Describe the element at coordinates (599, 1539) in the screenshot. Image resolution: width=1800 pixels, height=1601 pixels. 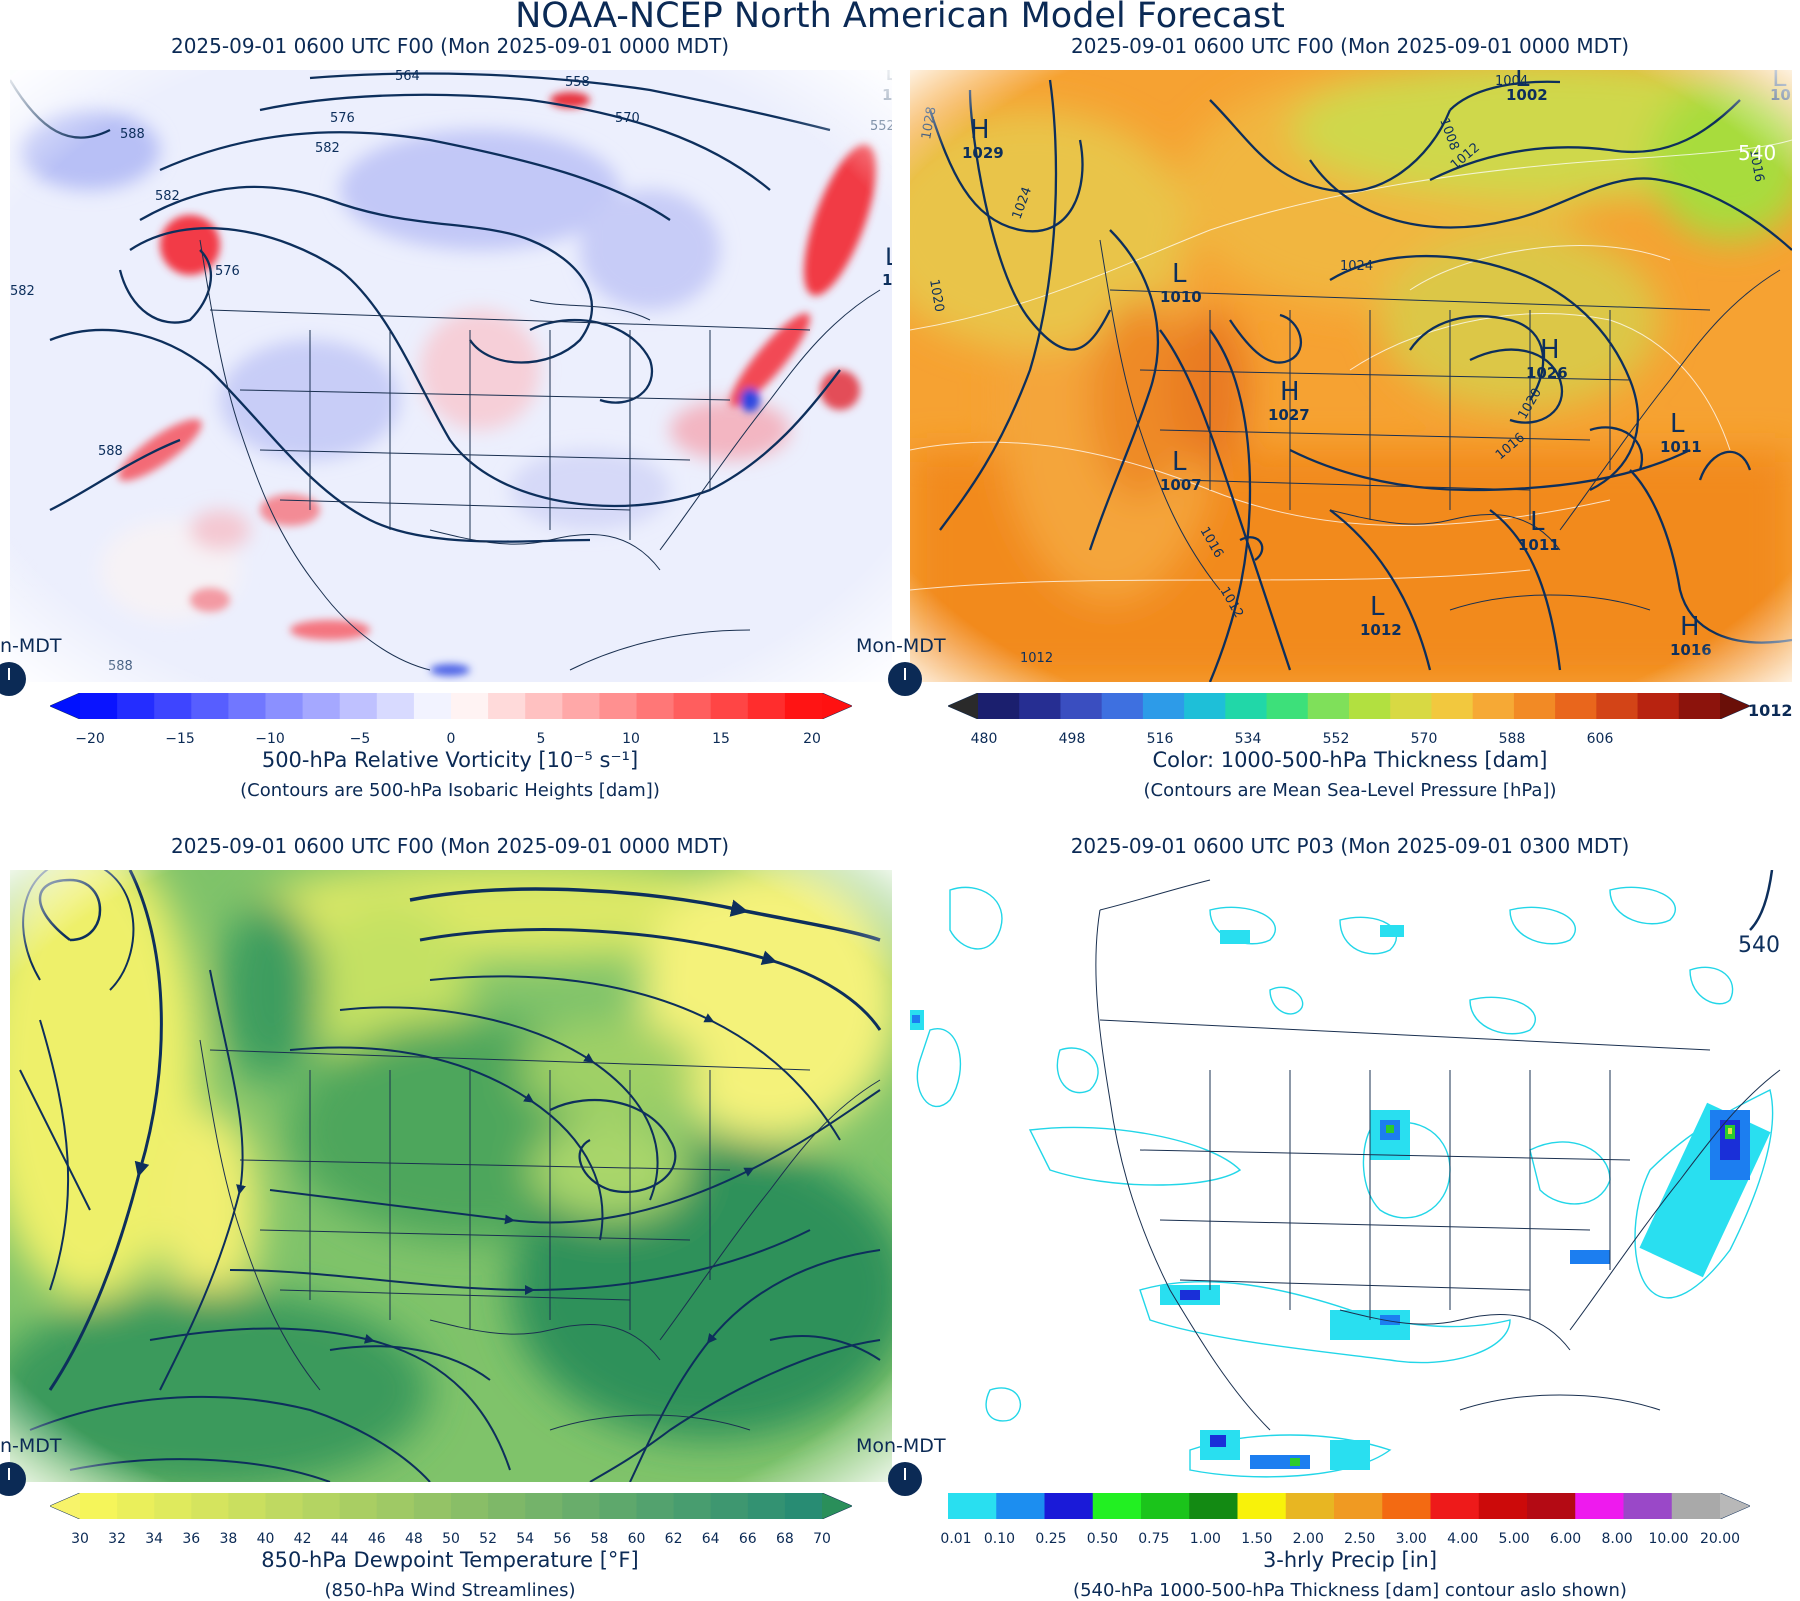
I see `tick-label: 58` at that location.